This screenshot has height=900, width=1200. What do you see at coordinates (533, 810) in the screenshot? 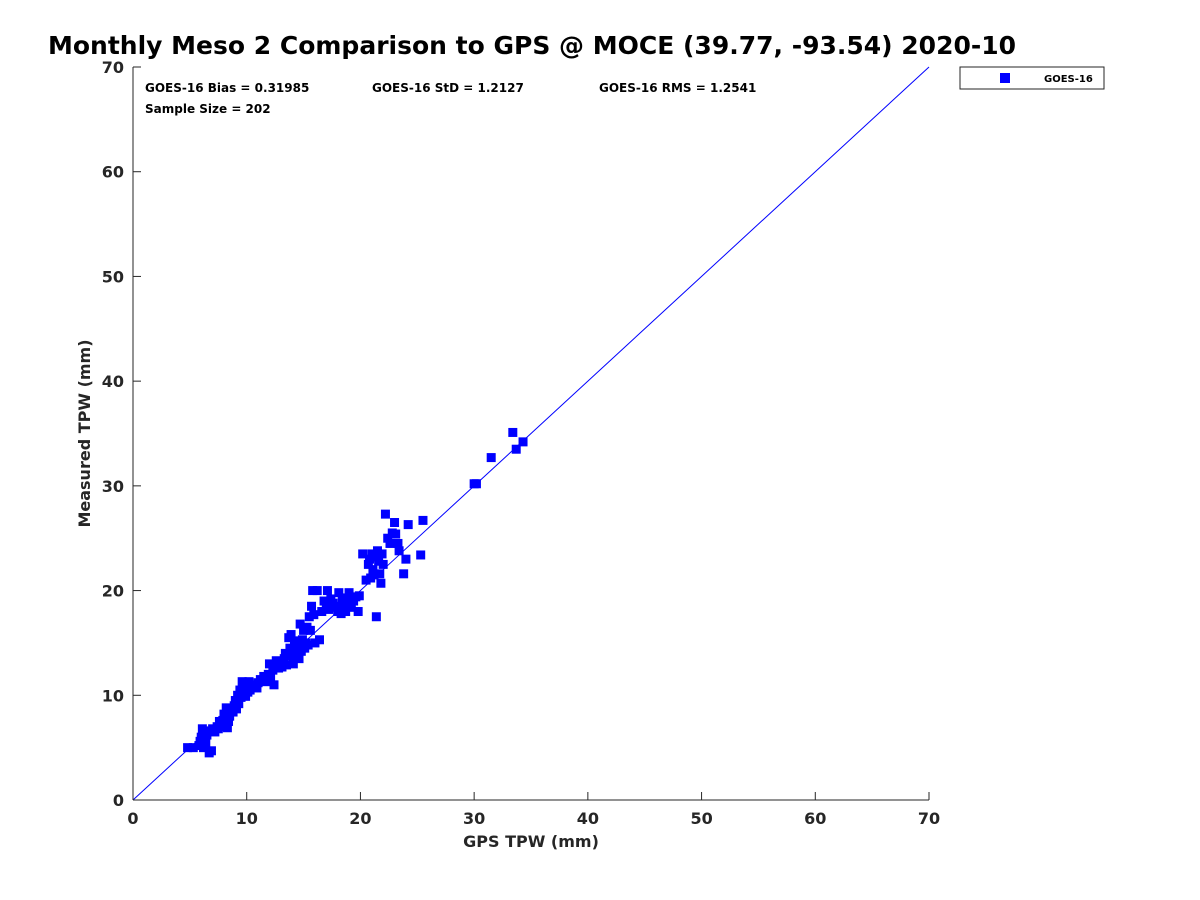
I see `x-ticks: 0 10 20 30 40 50 60 70` at bounding box center [533, 810].